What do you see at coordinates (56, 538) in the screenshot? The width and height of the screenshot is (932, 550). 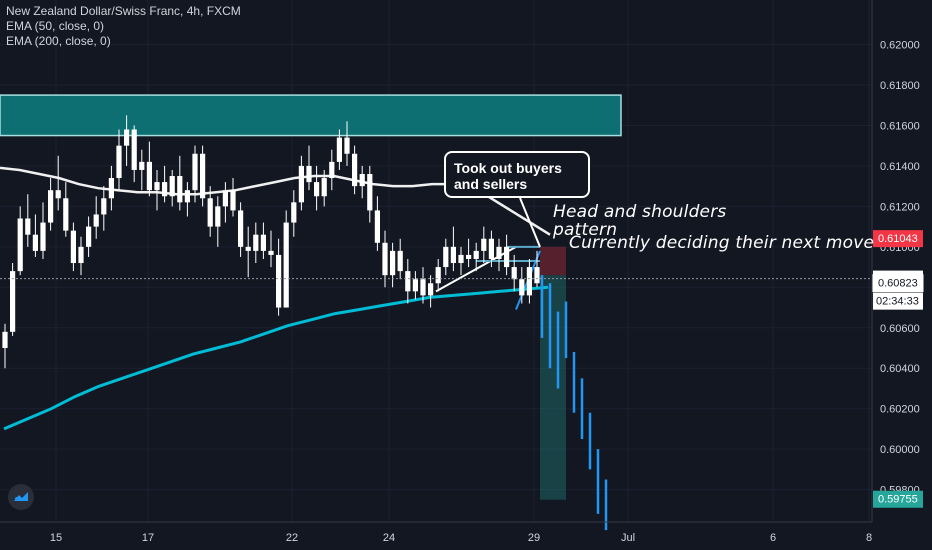 I see `time-tick-label: 15` at bounding box center [56, 538].